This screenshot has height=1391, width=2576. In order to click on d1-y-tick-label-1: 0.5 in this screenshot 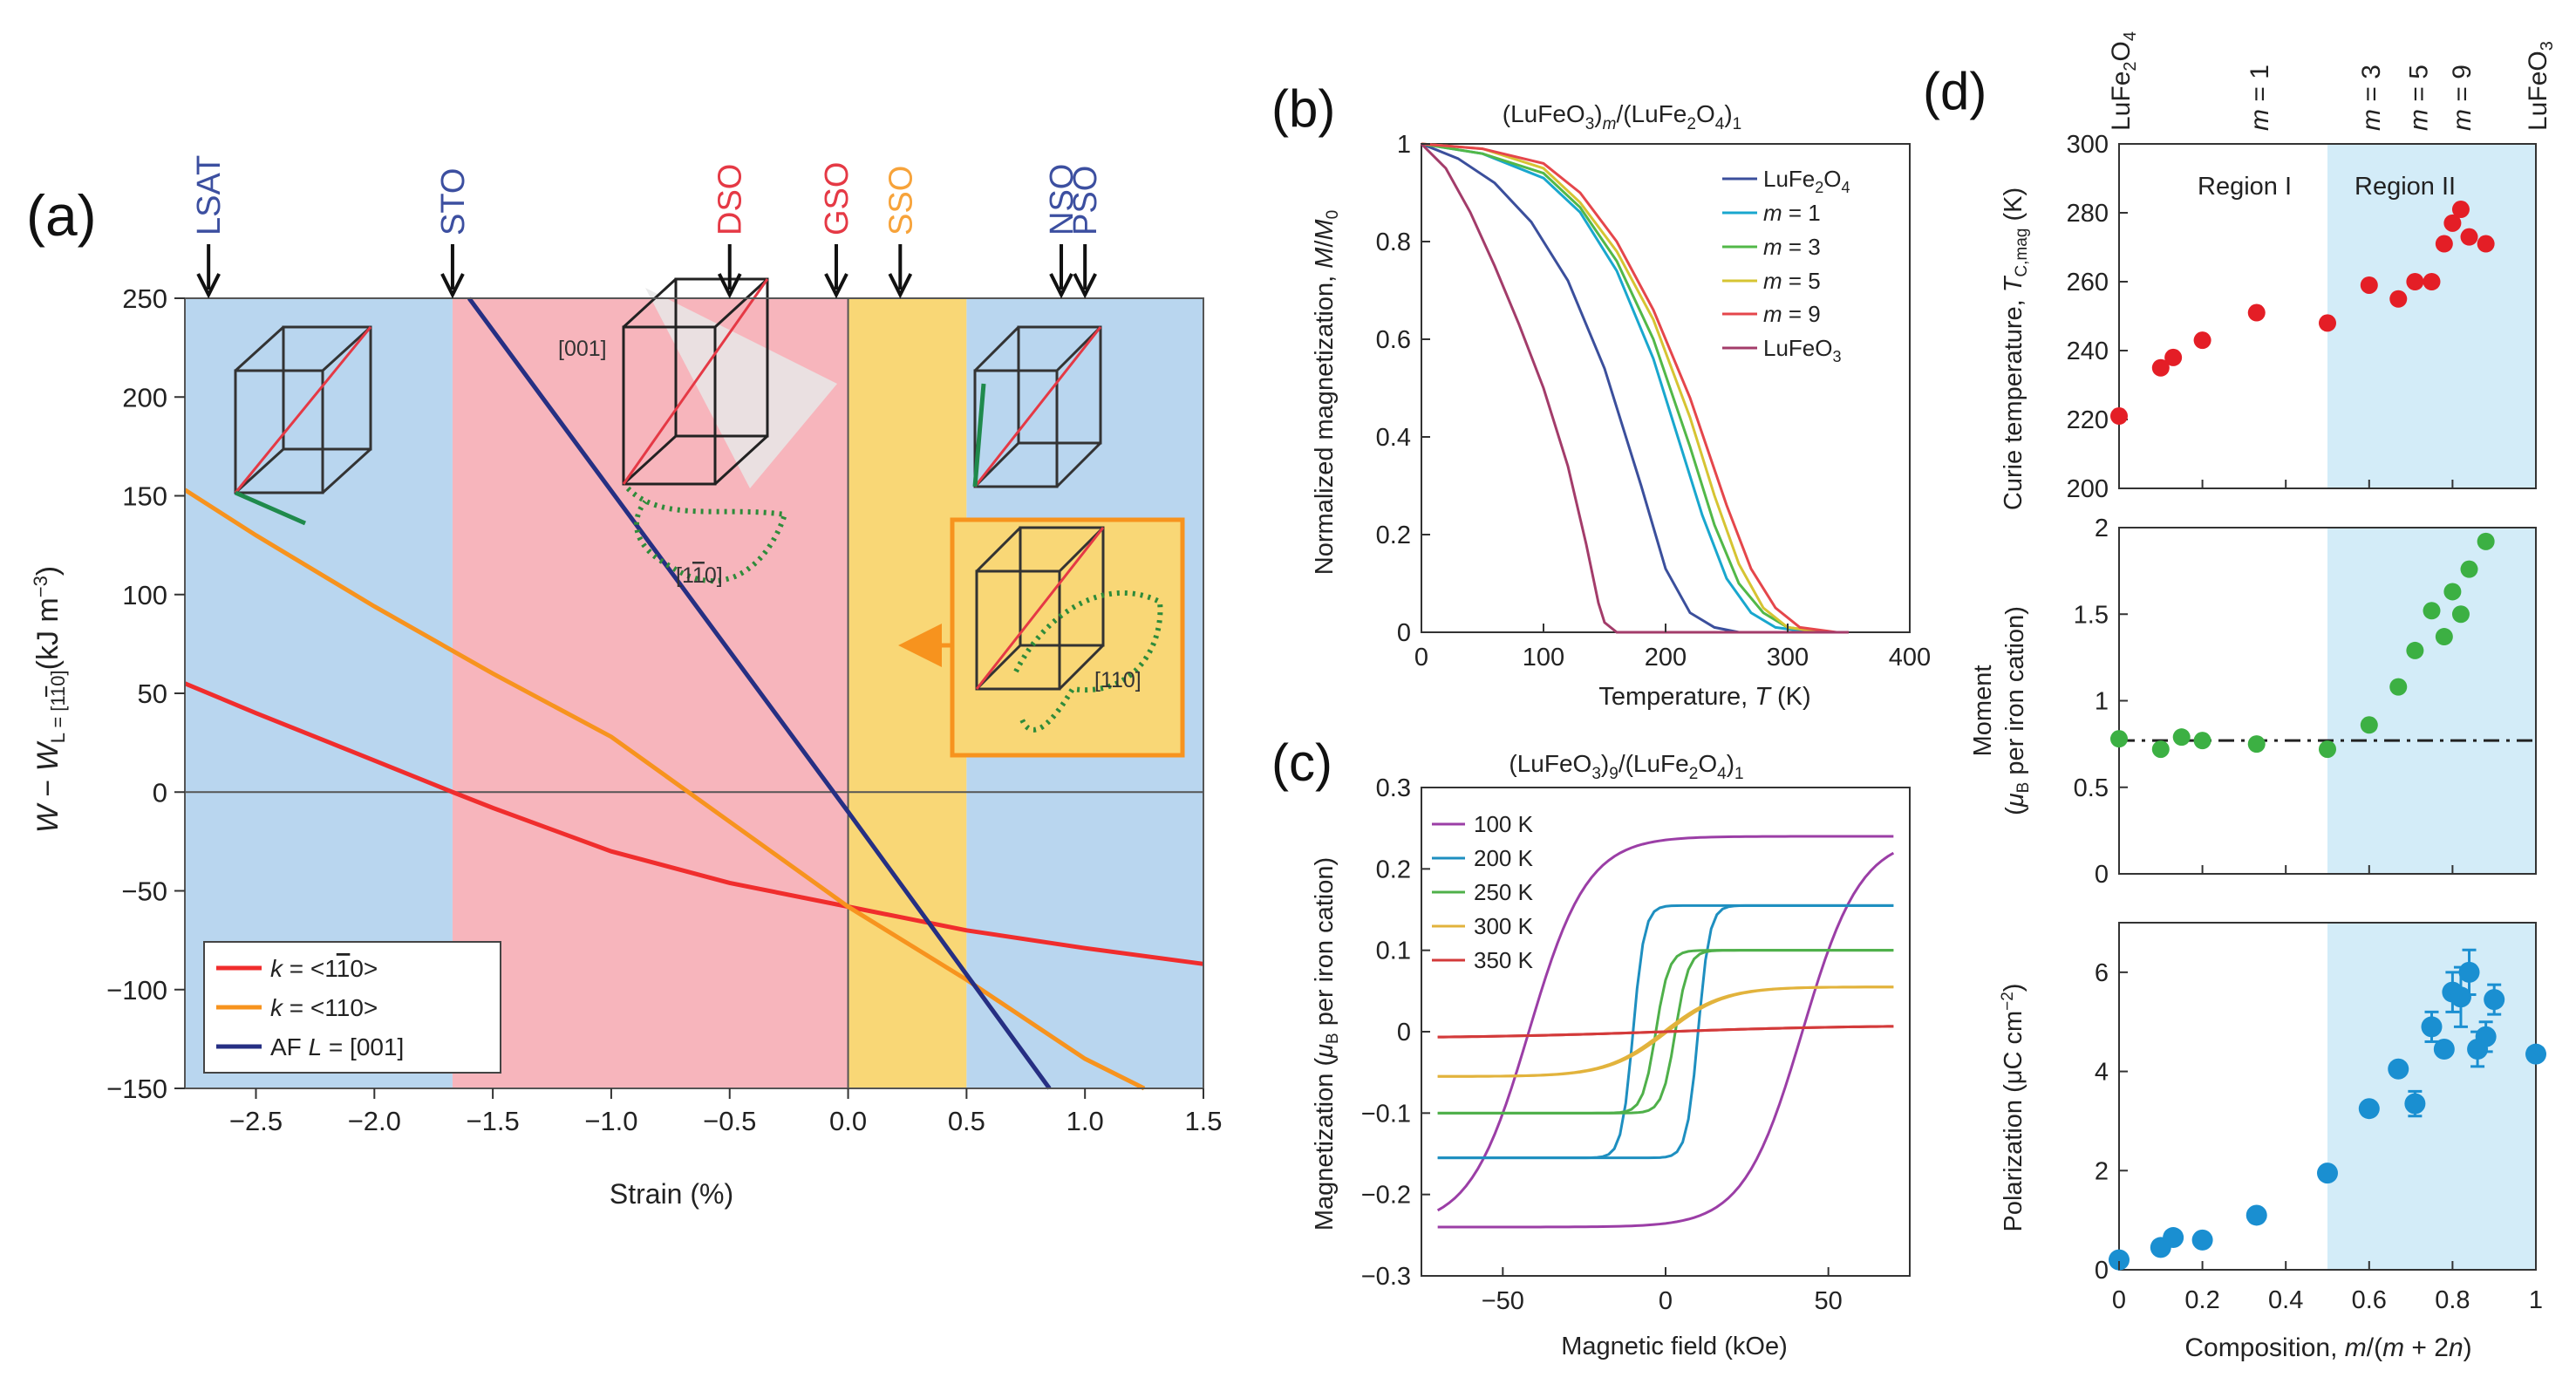, I will do `click(2091, 788)`.